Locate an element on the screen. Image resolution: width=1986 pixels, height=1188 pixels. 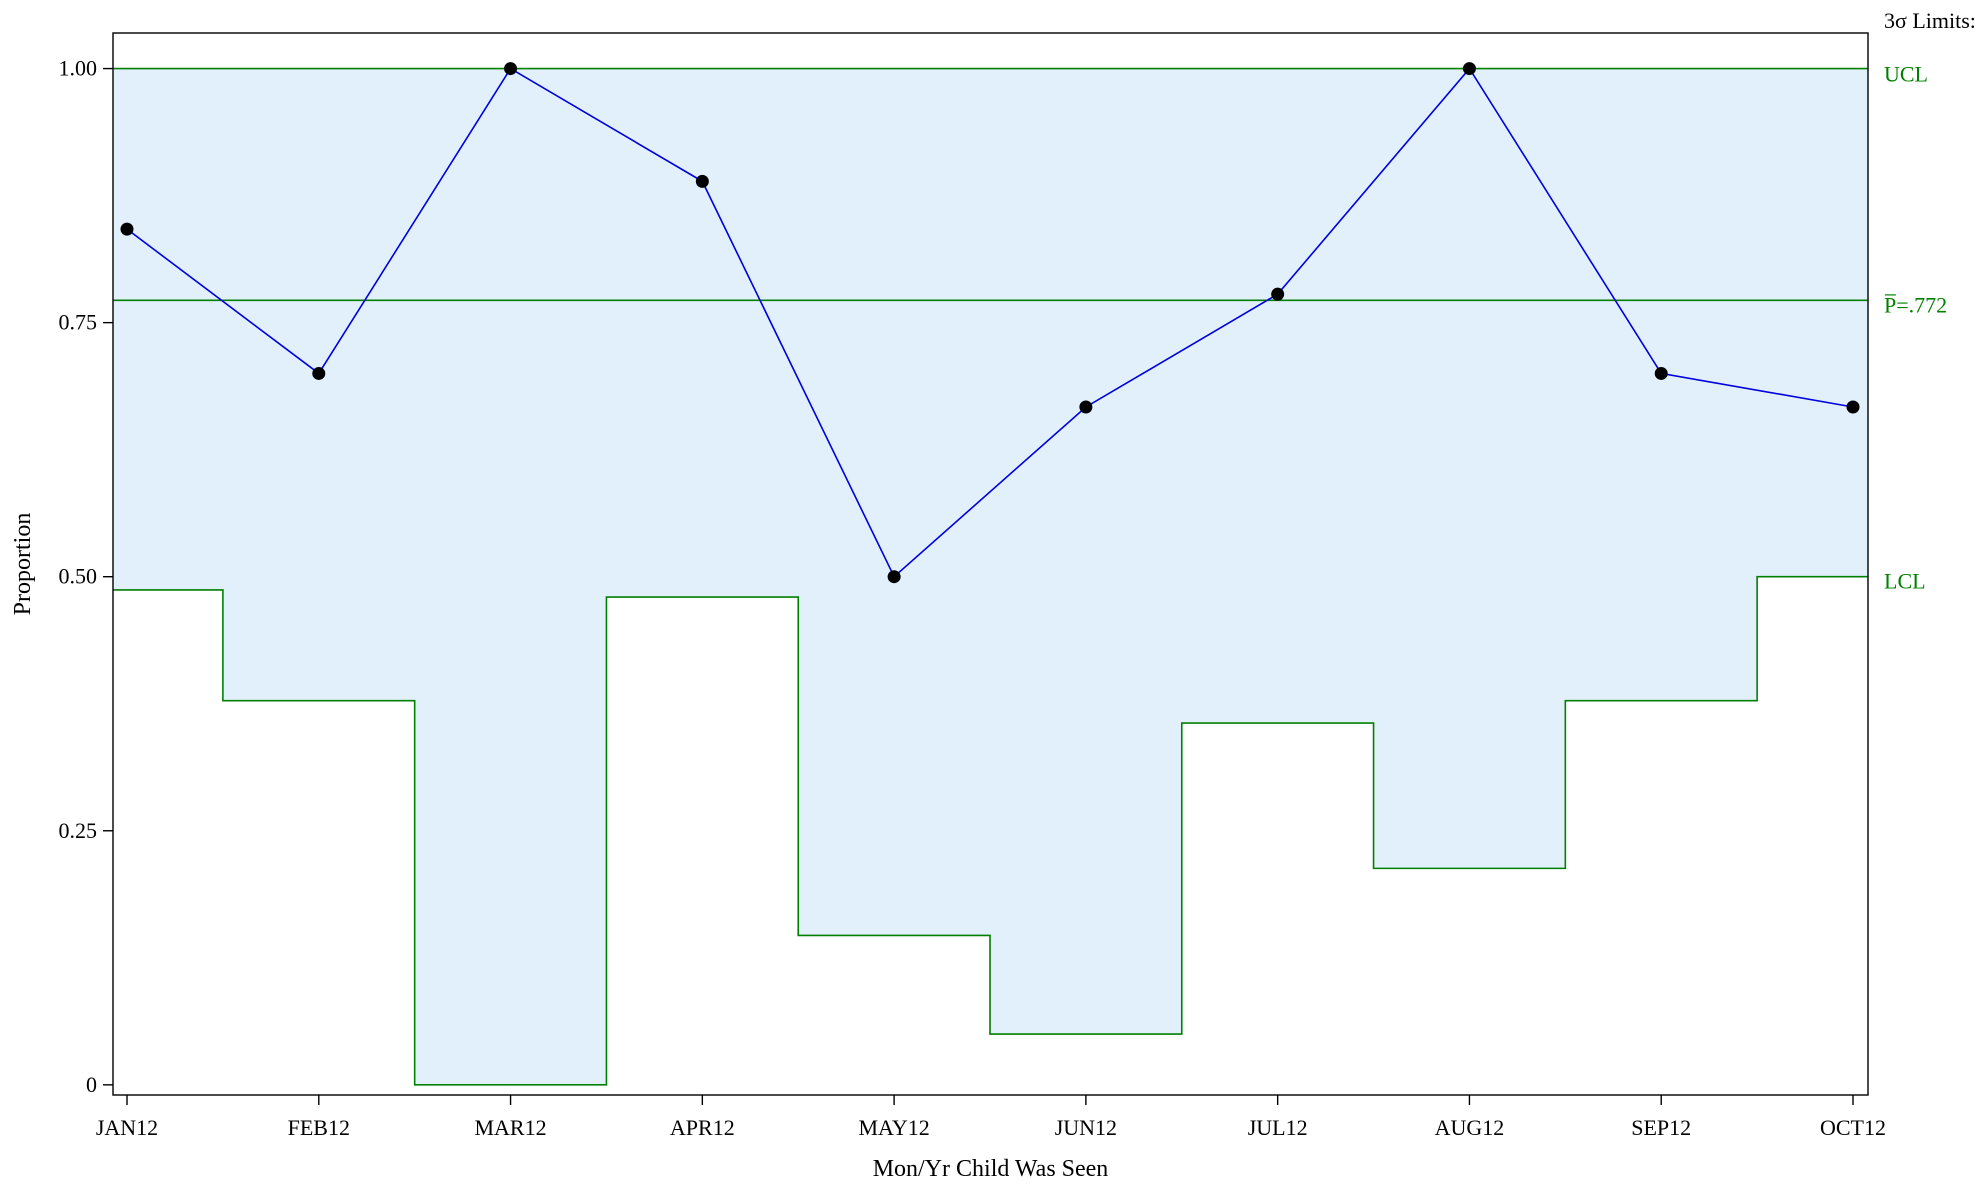
y-tick-label-0.75: 0.75 is located at coordinates (78, 322).